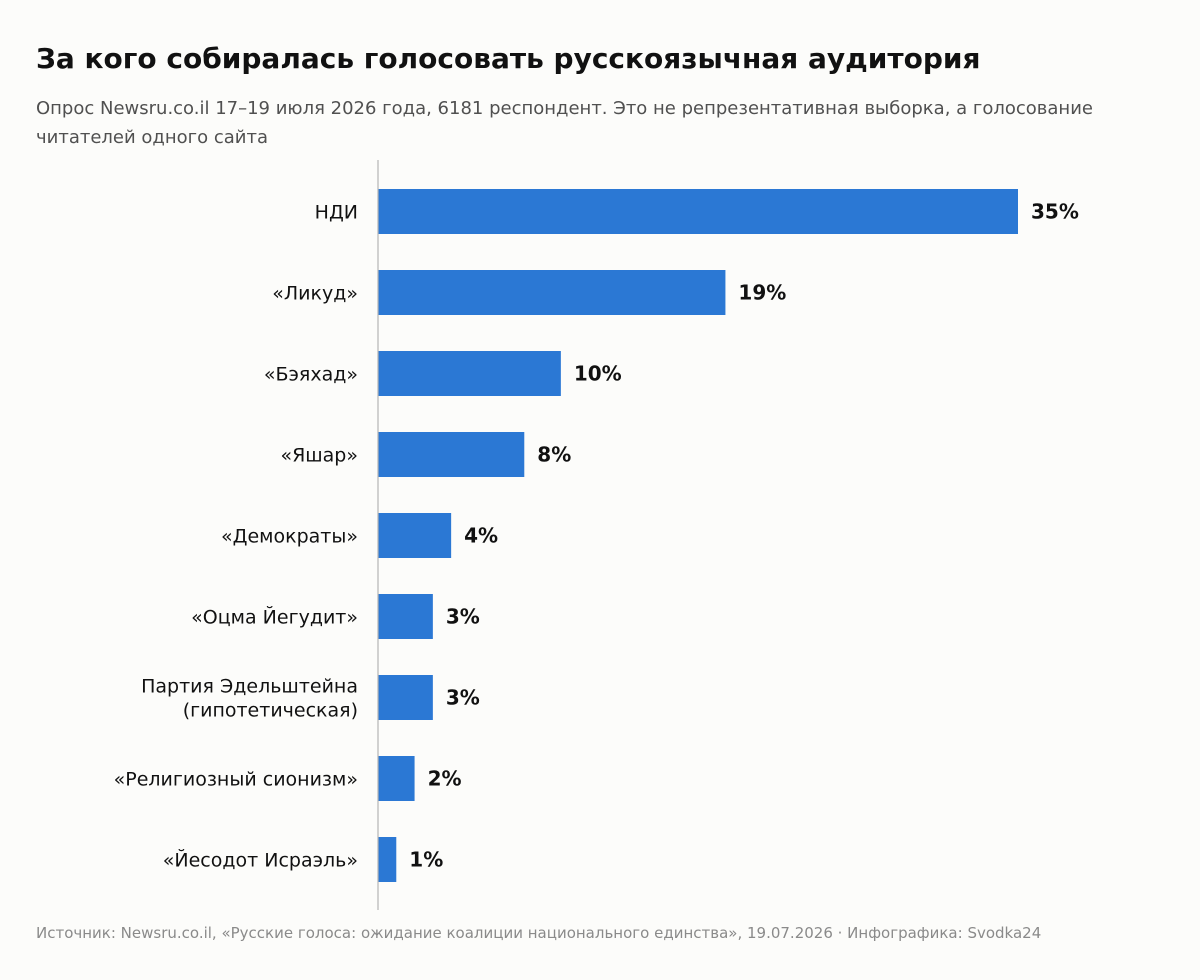 This screenshot has width=1200, height=980. Describe the element at coordinates (762, 293) in the screenshot. I see `bar-value-label: 19%` at that location.